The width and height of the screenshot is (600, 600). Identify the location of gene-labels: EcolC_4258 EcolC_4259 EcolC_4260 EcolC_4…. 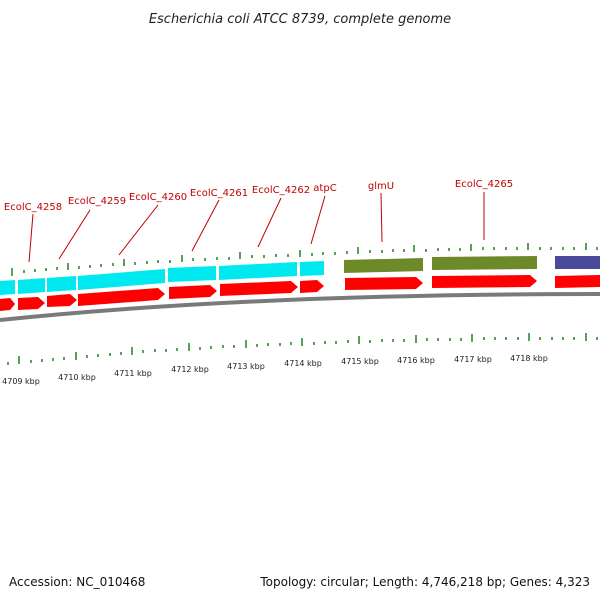
(258, 196).